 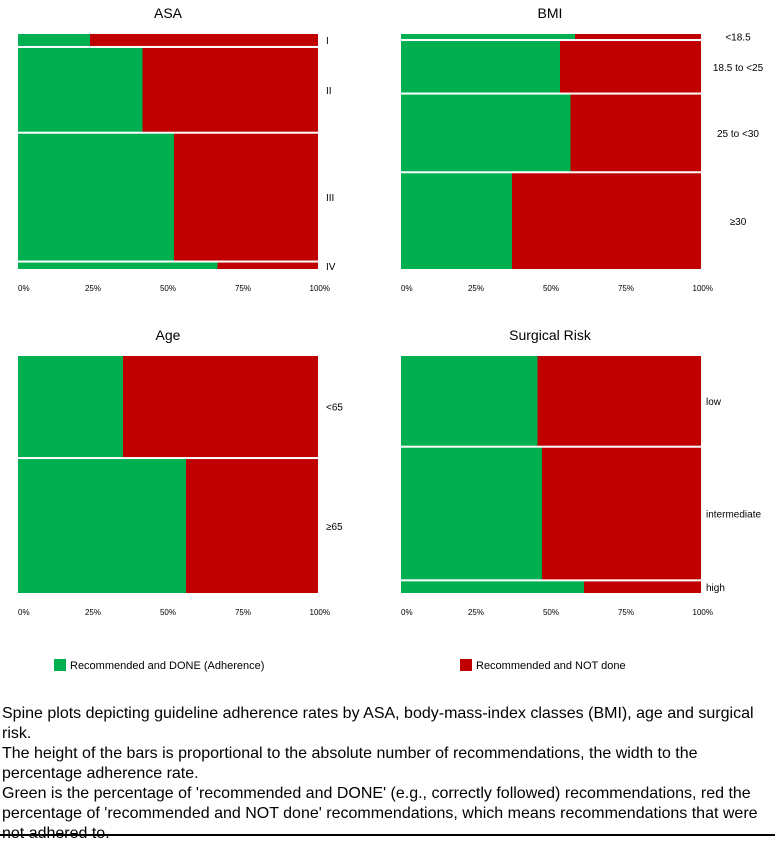 I want to click on category-label-18-5-to-25-1: 18.5 to <25, so click(x=738, y=68).